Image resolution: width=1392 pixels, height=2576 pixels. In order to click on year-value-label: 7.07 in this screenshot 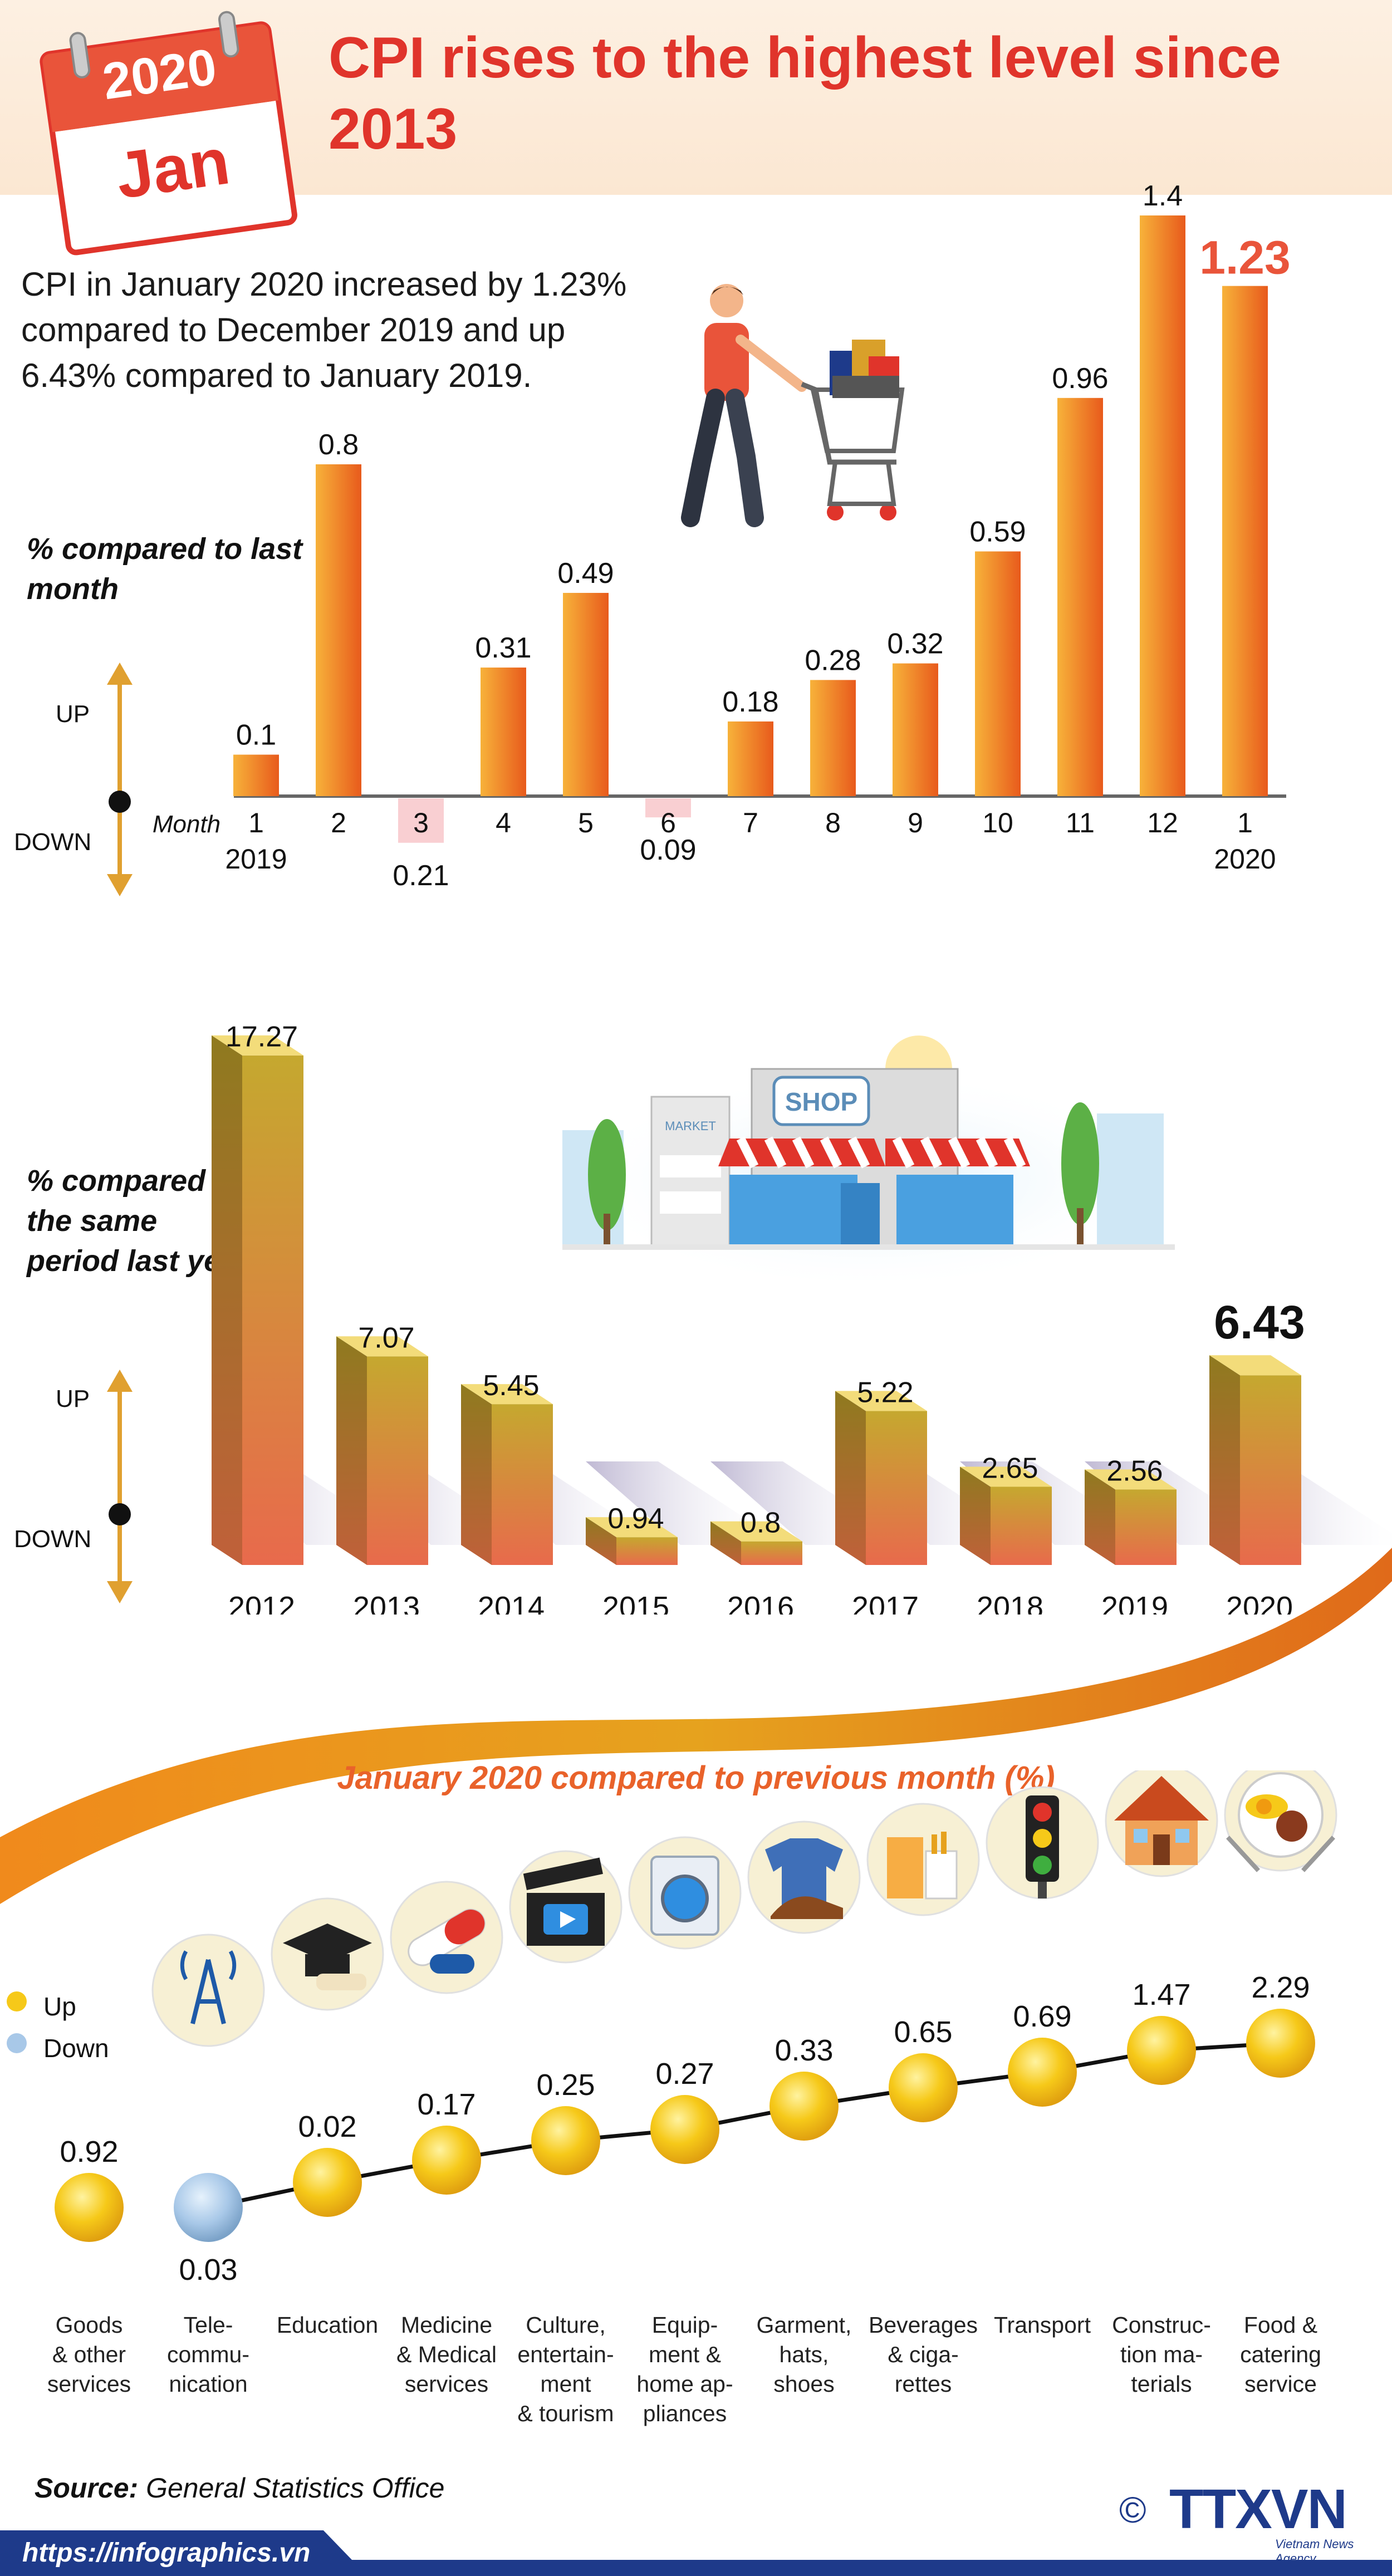, I will do `click(386, 1338)`.